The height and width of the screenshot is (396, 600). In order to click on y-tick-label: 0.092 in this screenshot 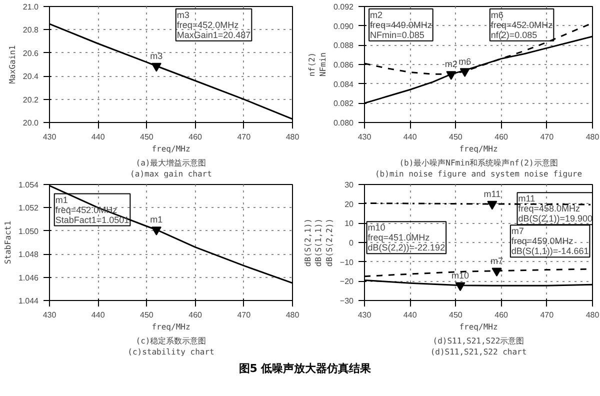, I will do `click(343, 7)`.